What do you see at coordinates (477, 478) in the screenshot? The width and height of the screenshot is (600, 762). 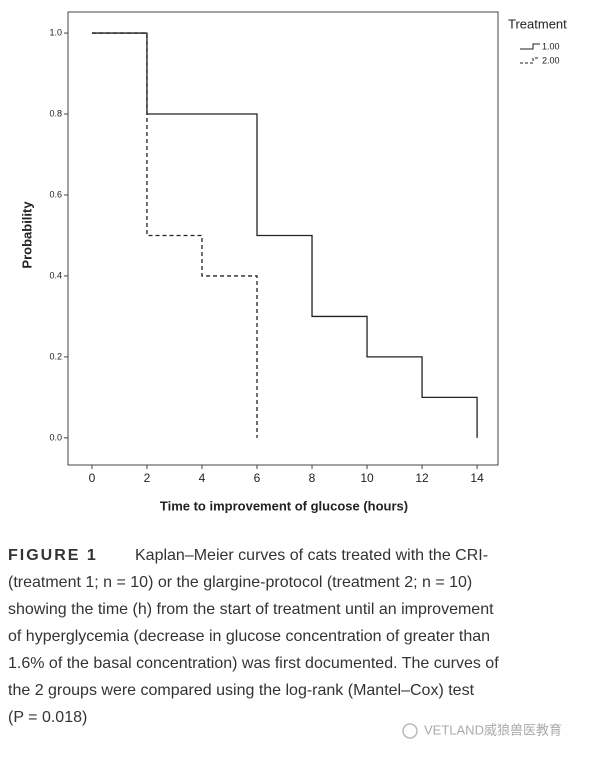 I see `x-tick-label: 14` at bounding box center [477, 478].